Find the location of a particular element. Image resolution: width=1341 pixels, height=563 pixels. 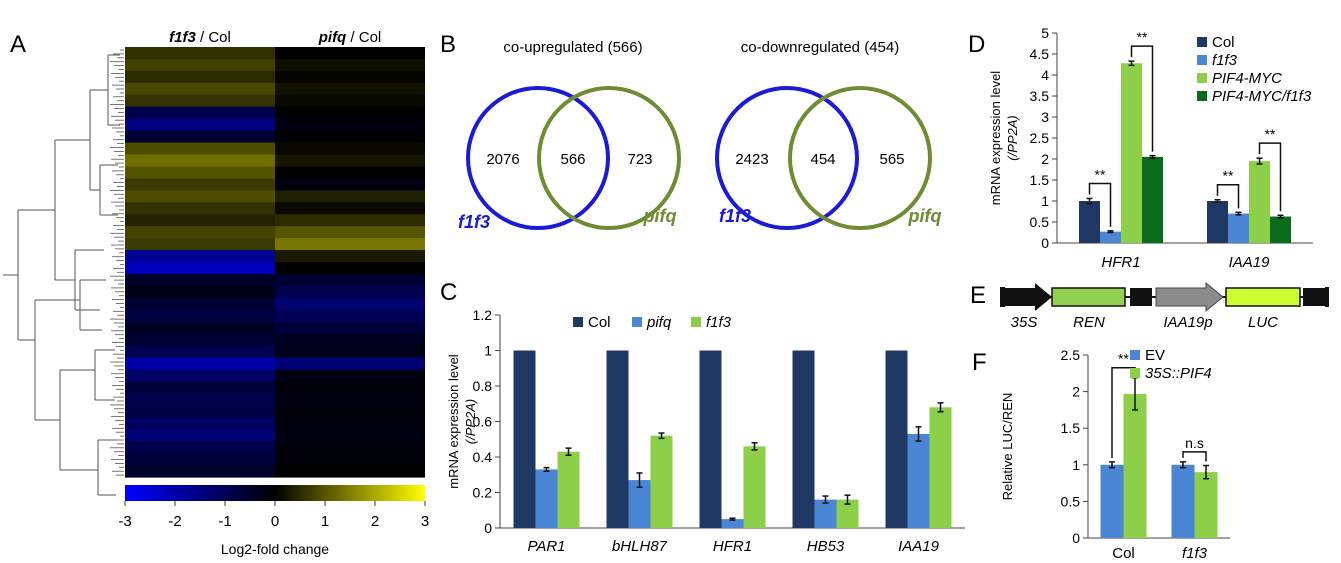

venn-down-right-name: pifq is located at coordinates (925, 216).